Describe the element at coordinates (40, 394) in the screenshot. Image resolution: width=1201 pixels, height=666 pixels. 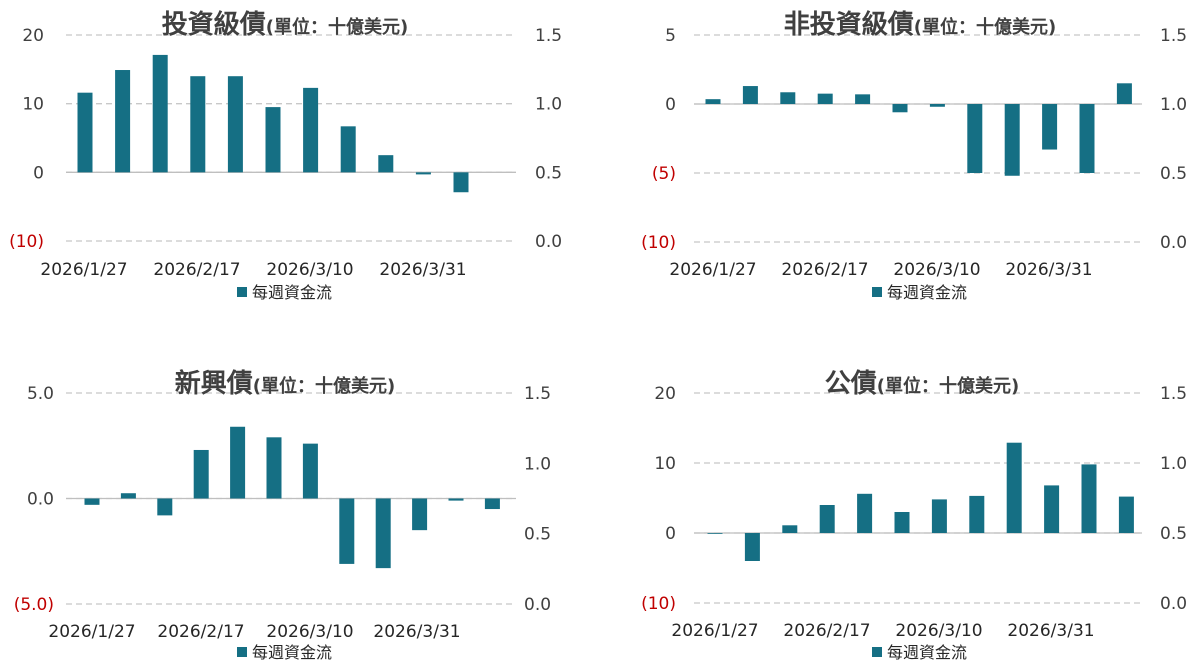
I see `y-tick-label: 5.0` at that location.